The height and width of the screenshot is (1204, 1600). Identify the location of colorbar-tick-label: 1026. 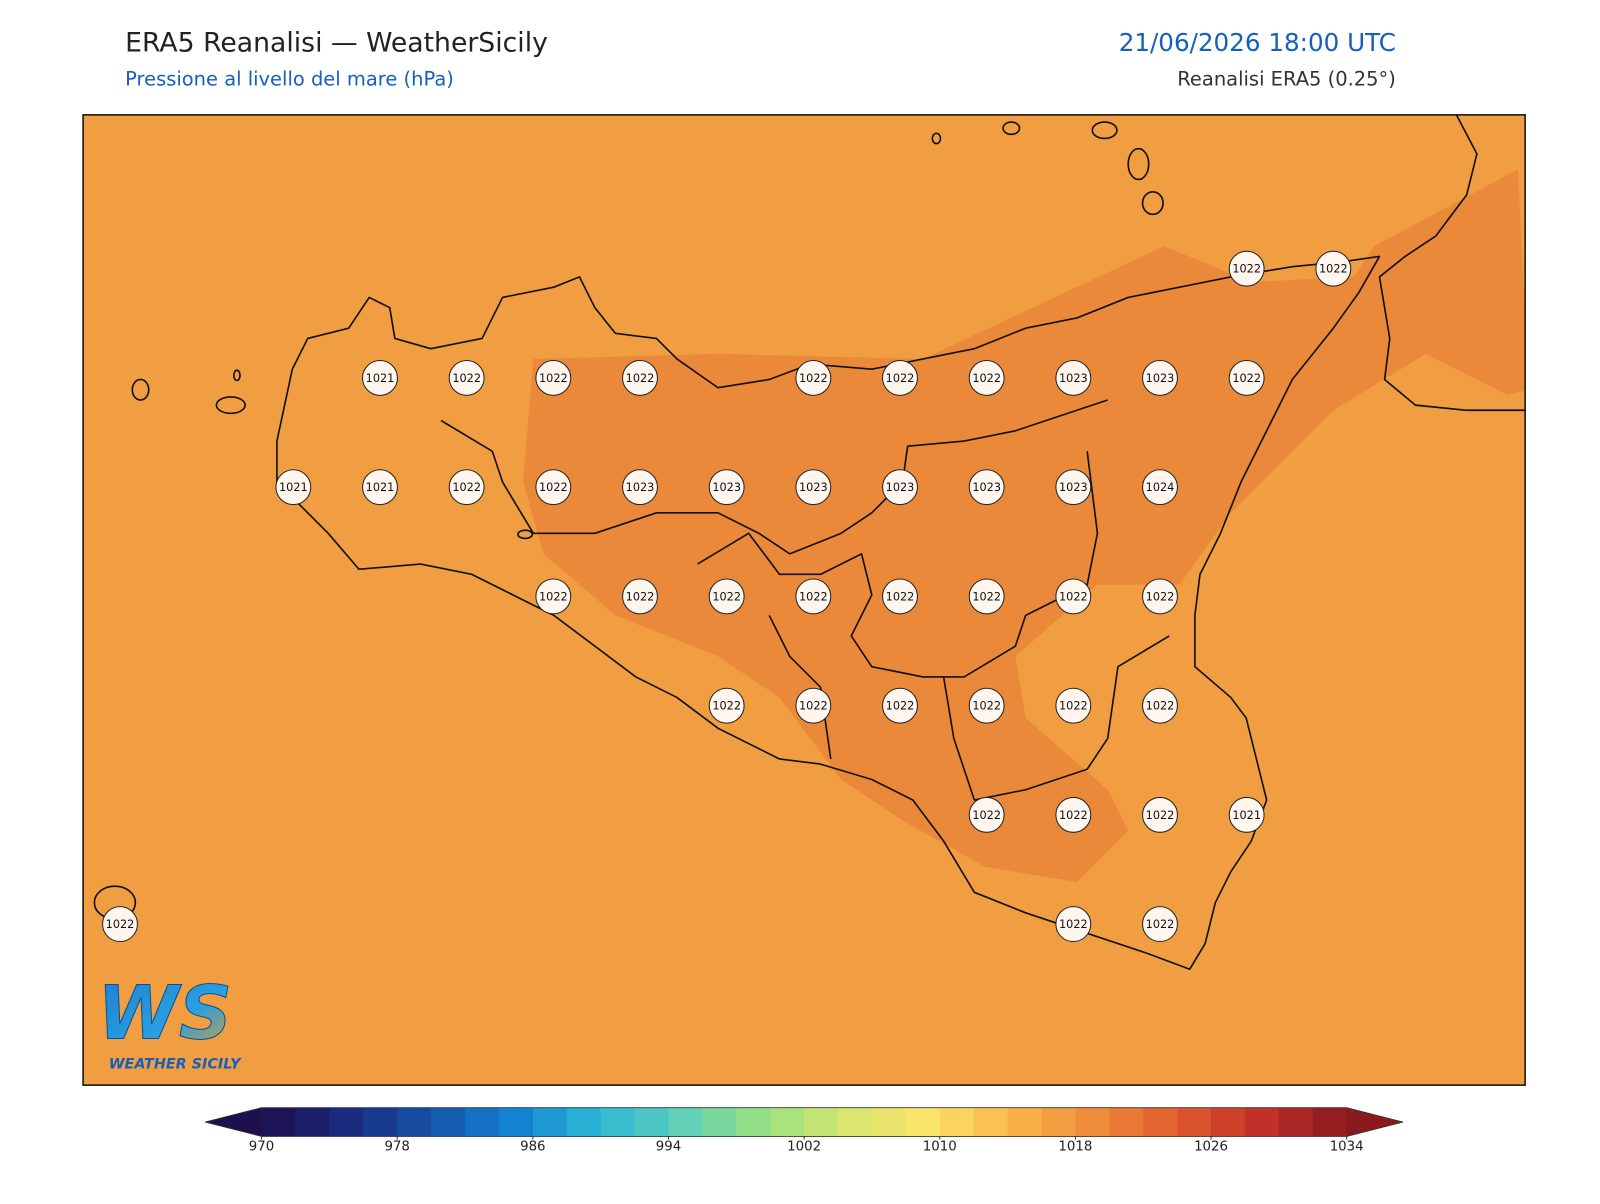
(1211, 1147).